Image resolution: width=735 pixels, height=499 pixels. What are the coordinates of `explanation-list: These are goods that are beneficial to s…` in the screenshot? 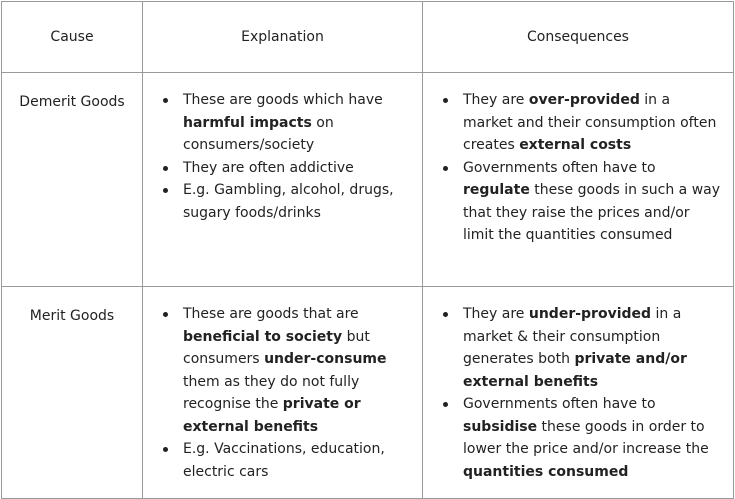 It's located at (282, 393).